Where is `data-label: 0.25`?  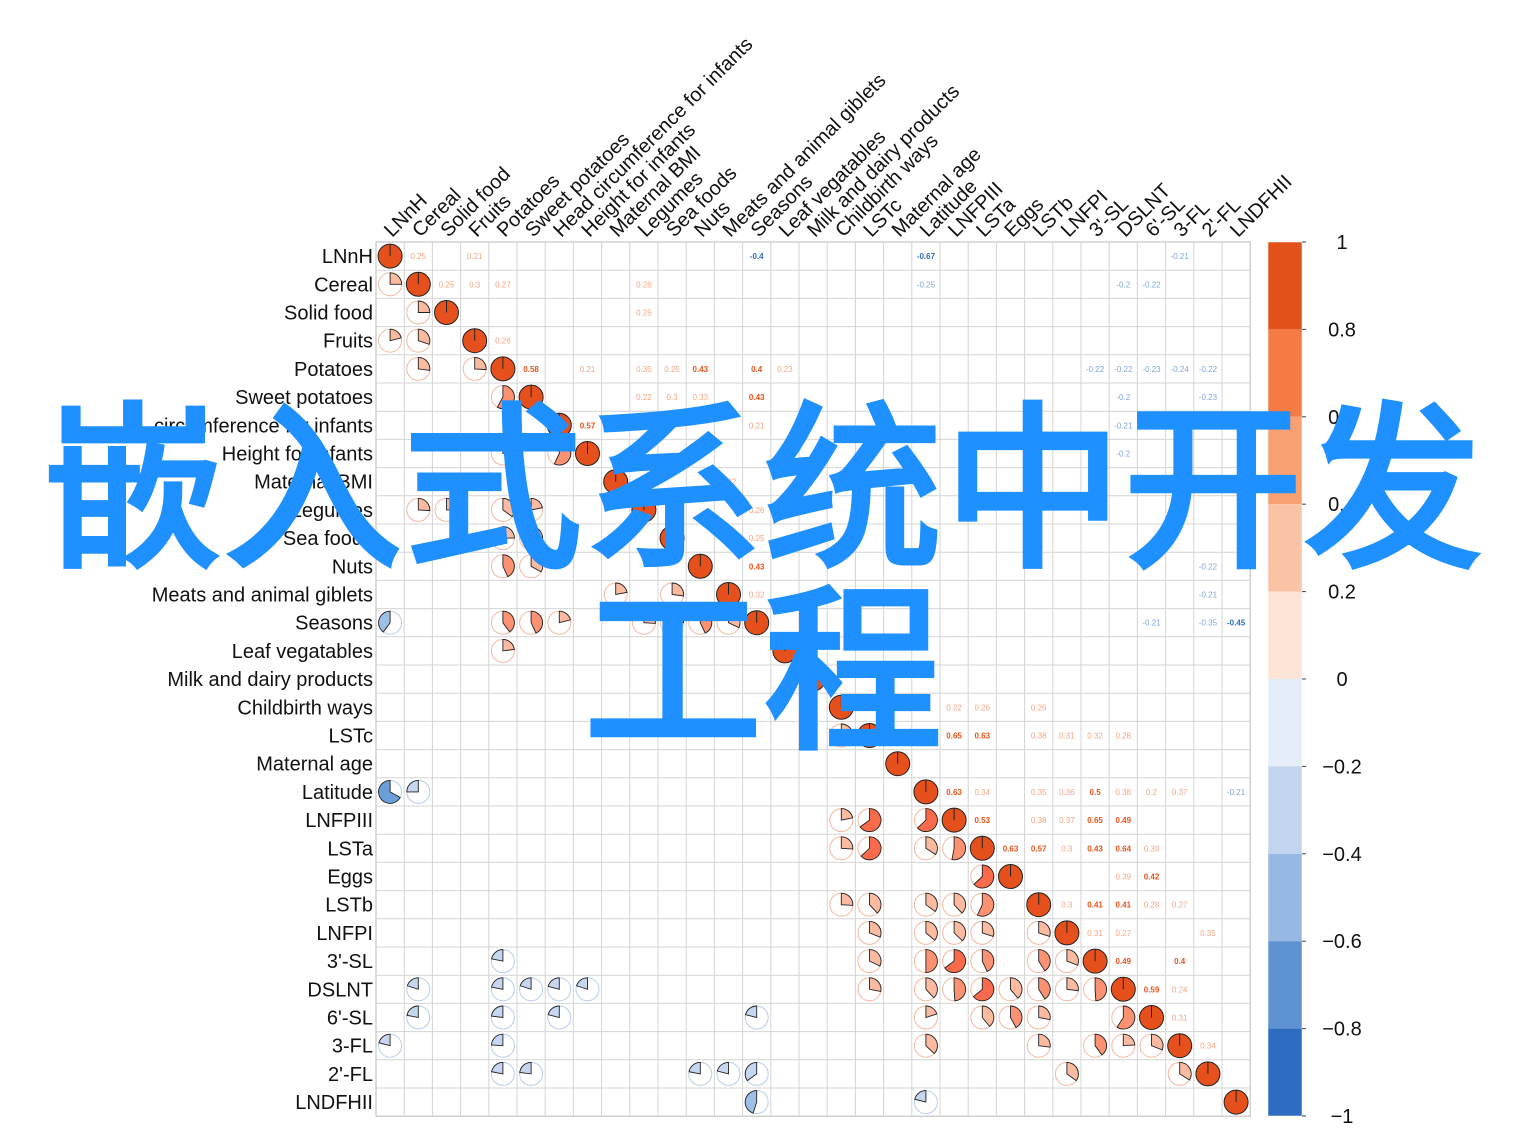
data-label: 0.25 is located at coordinates (757, 538).